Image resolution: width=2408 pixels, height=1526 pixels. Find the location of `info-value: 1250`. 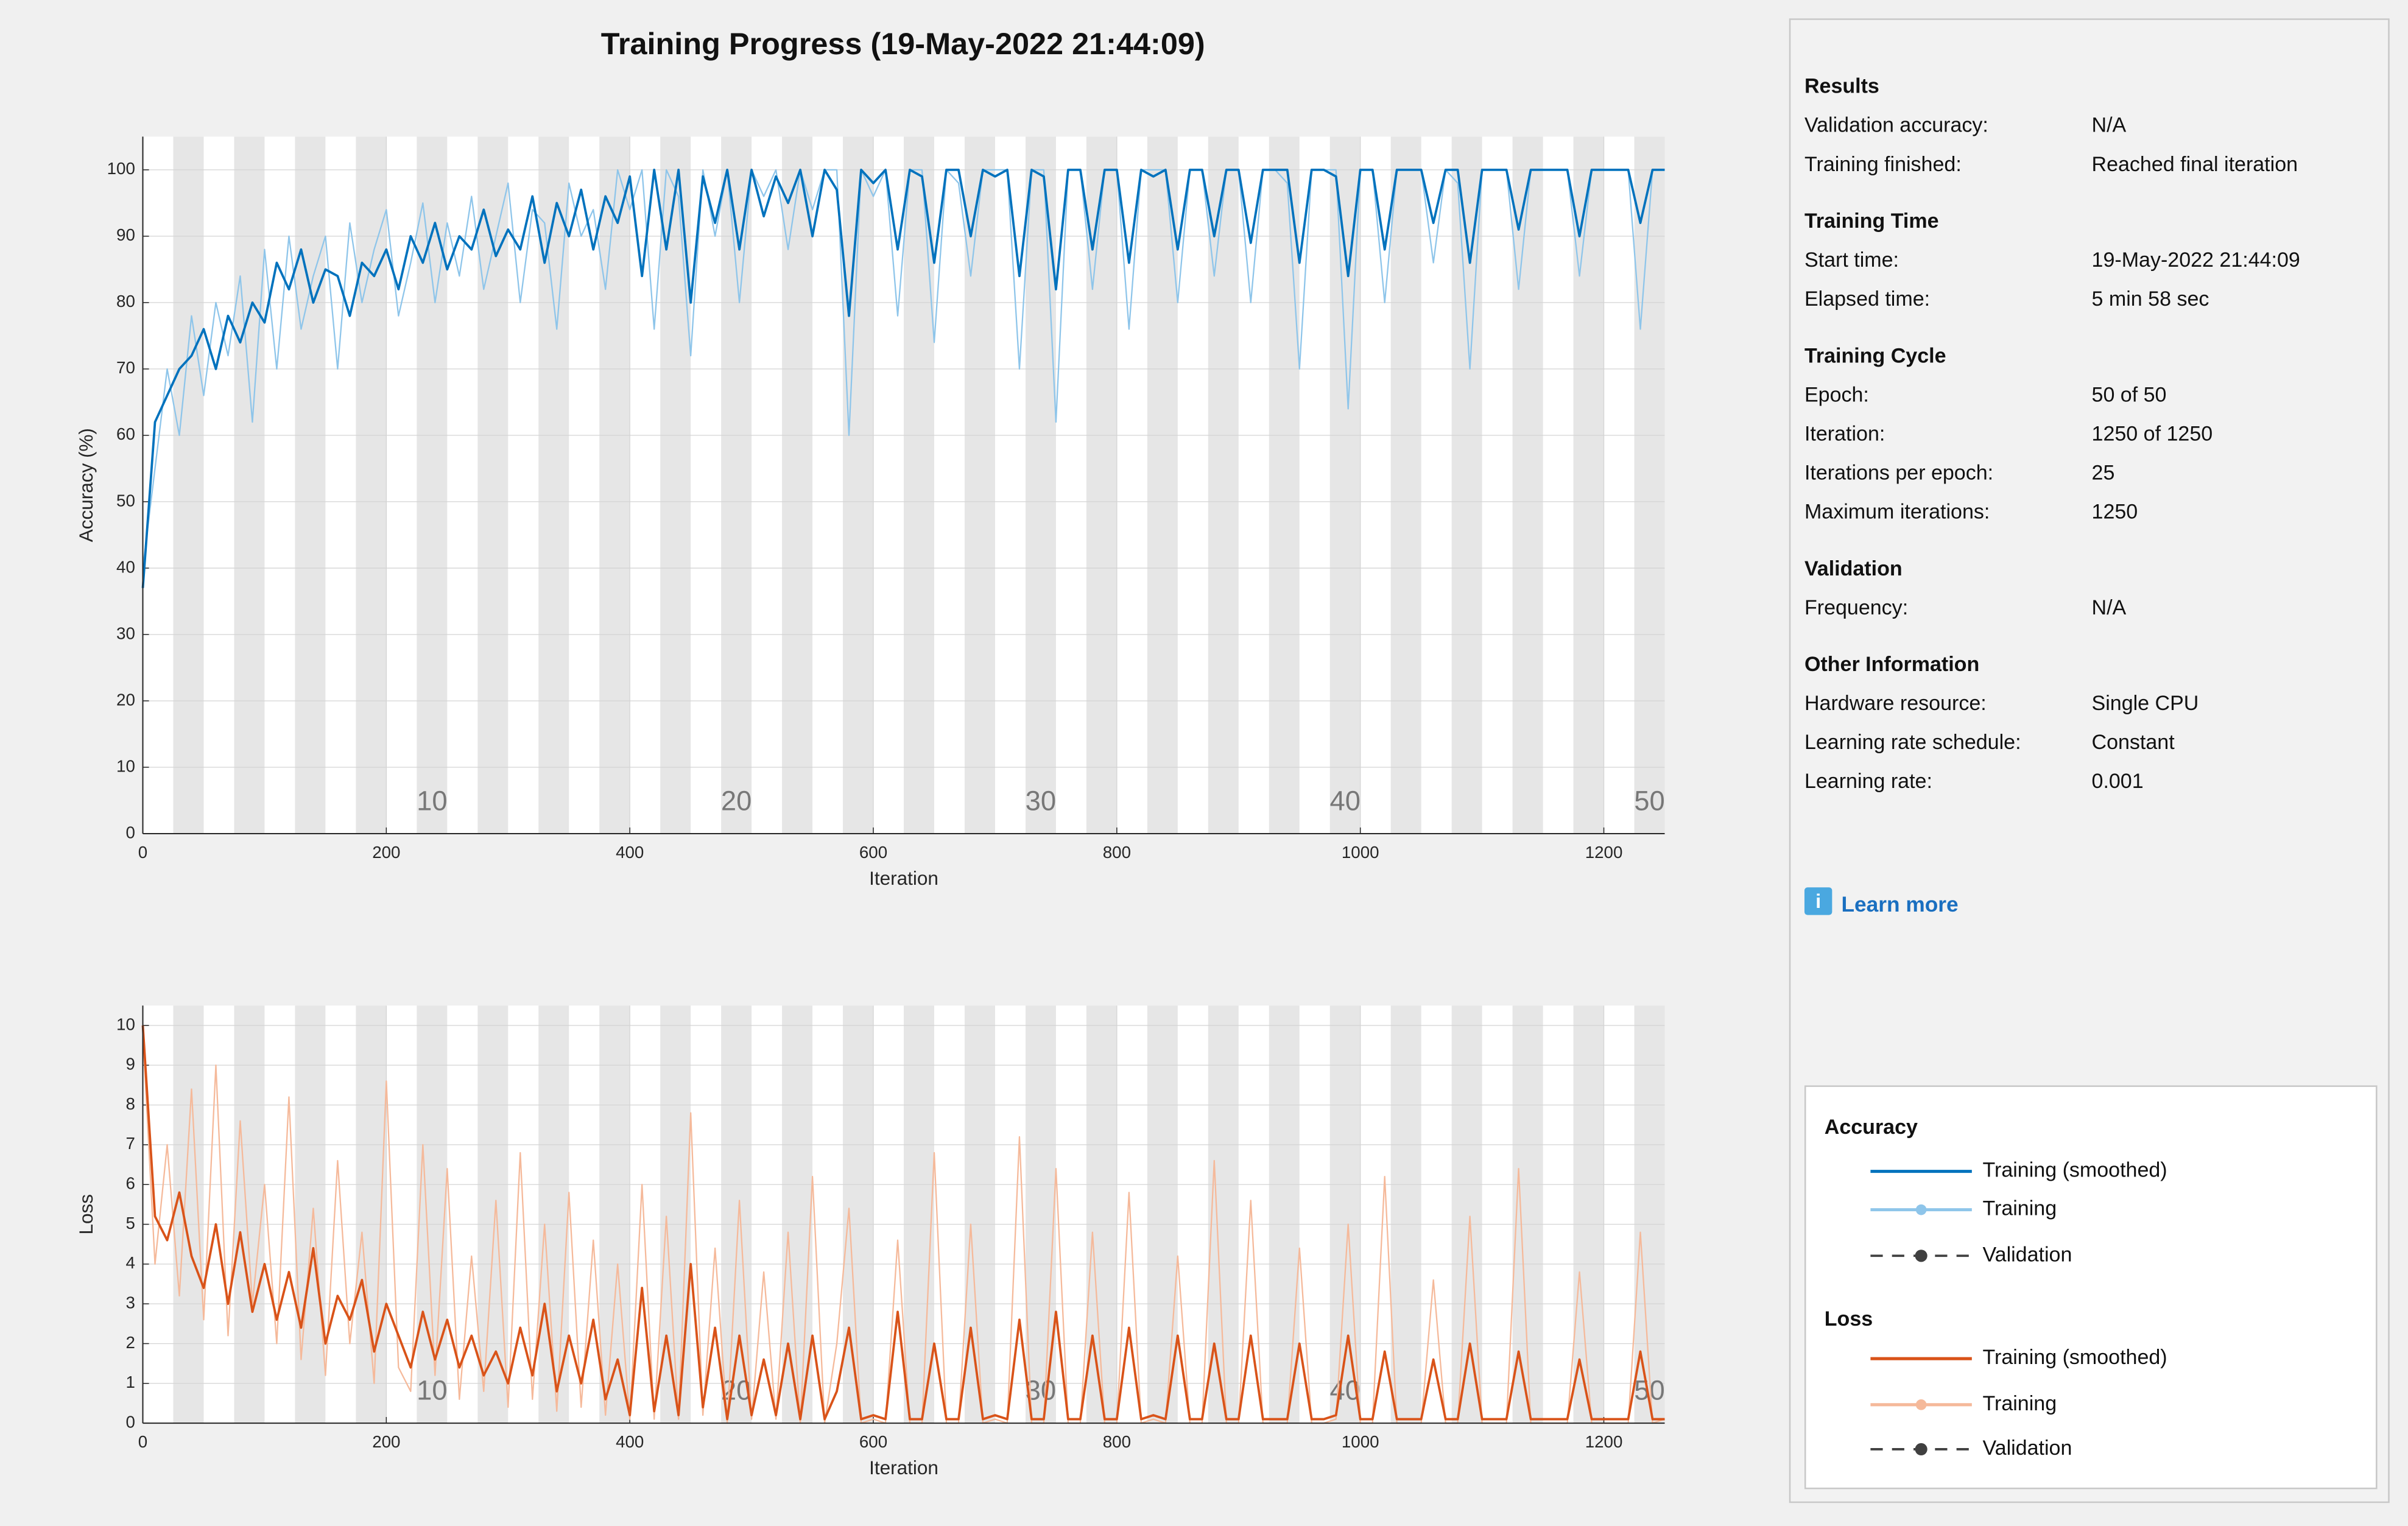

info-value: 1250 is located at coordinates (2115, 512).